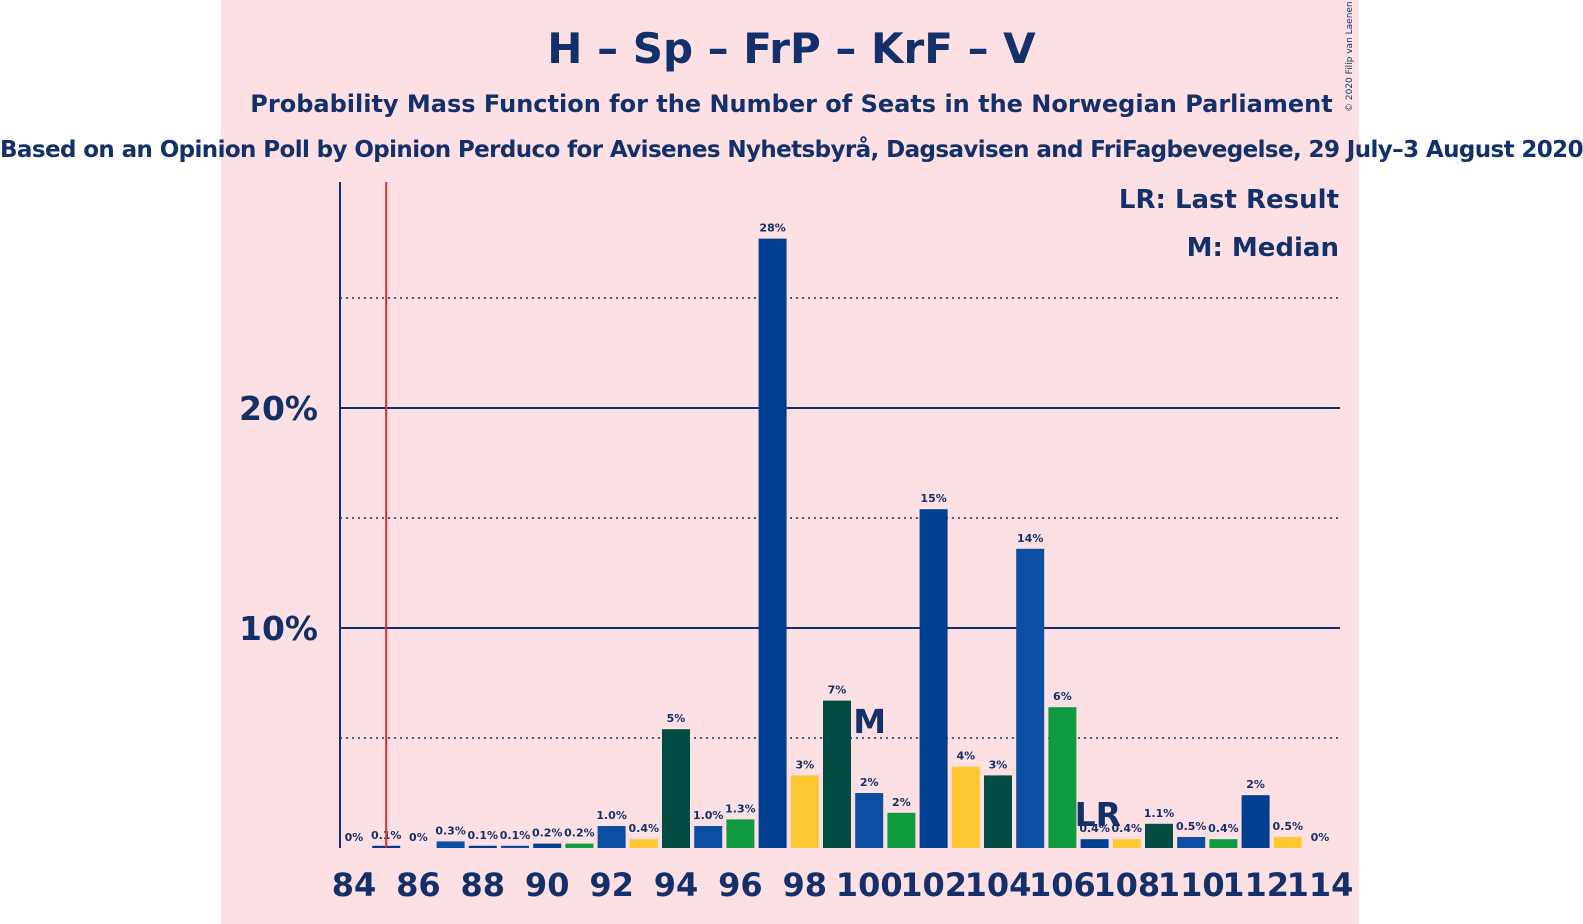 This screenshot has width=1583, height=924. What do you see at coordinates (278, 628) in the screenshot?
I see `y-tick-label: 10%` at bounding box center [278, 628].